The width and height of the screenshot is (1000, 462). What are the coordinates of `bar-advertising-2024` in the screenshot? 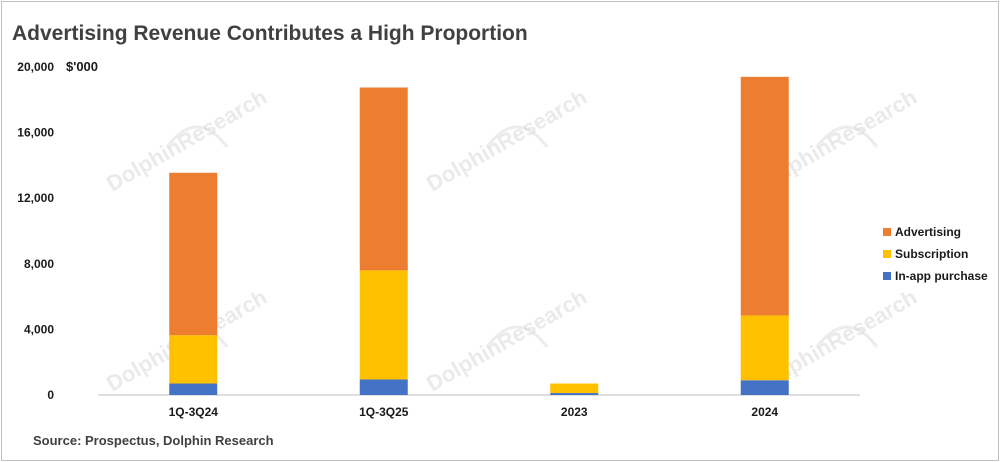 It's located at (764, 196).